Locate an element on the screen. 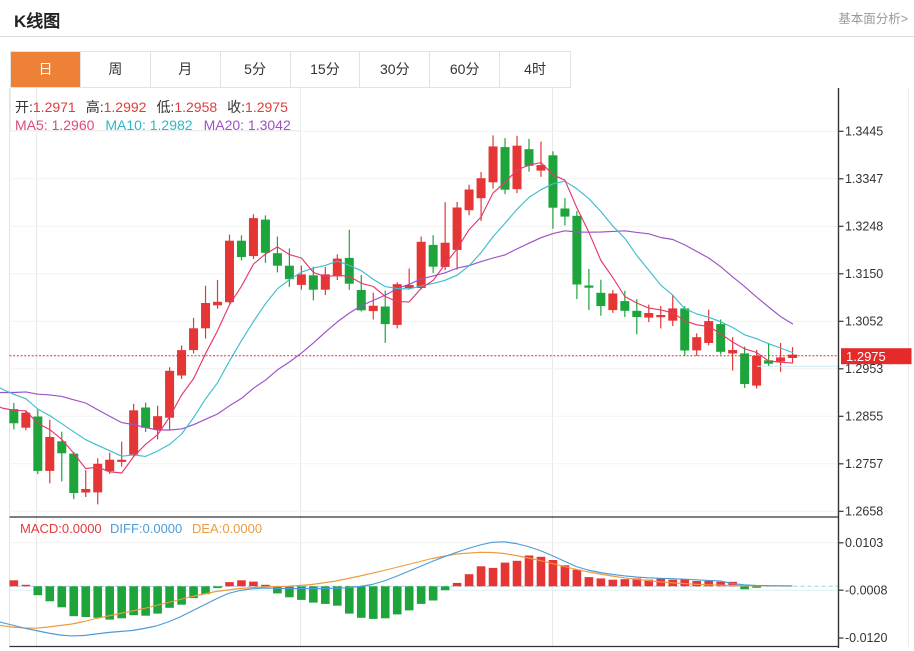  svg-text: MACD:0.0000 is located at coordinates (61, 528).